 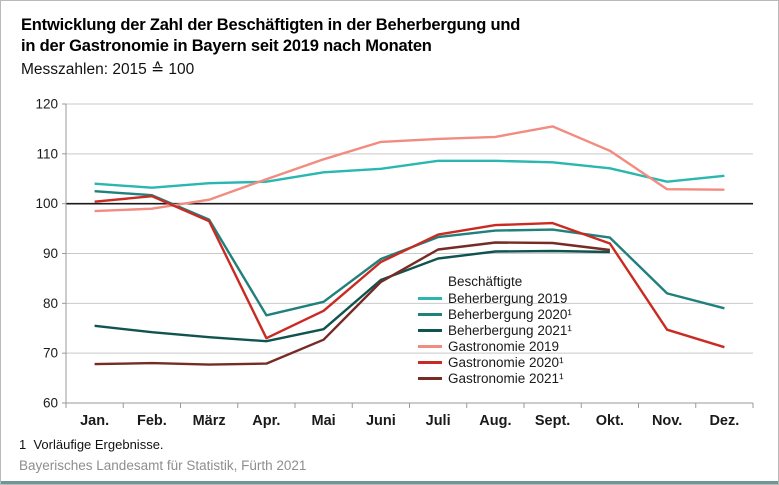 I want to click on y-tick-label: 110, so click(x=47, y=153).